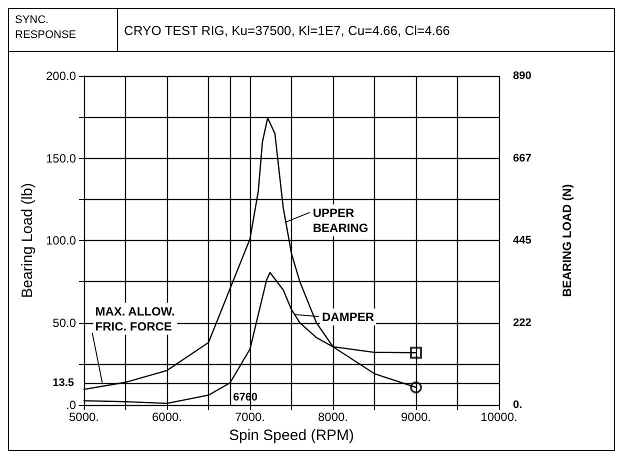 The image size is (625, 461). What do you see at coordinates (333, 417) in the screenshot?
I see `x-tick-label: 8000.` at bounding box center [333, 417].